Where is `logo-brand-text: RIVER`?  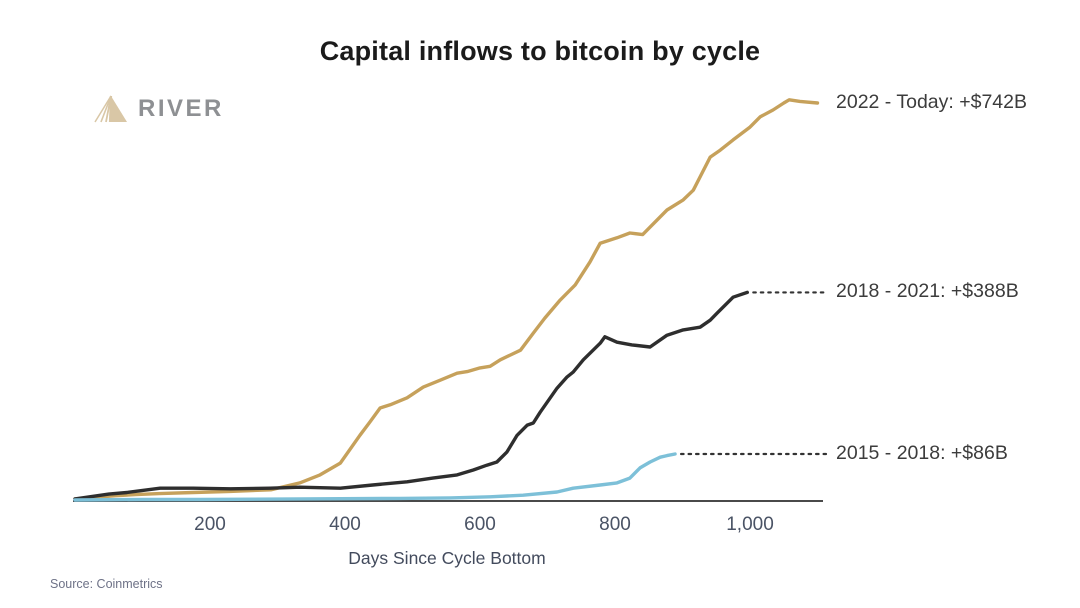 logo-brand-text: RIVER is located at coordinates (181, 108).